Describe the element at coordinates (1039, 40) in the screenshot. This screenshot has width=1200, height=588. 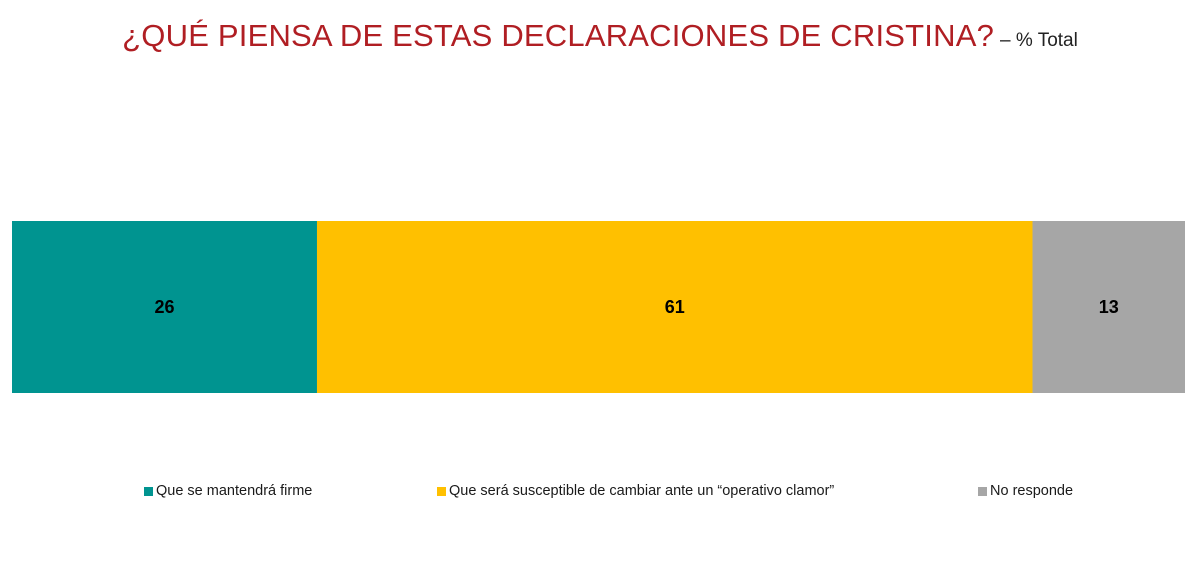
I see `chart-subtitle: – % Total` at that location.